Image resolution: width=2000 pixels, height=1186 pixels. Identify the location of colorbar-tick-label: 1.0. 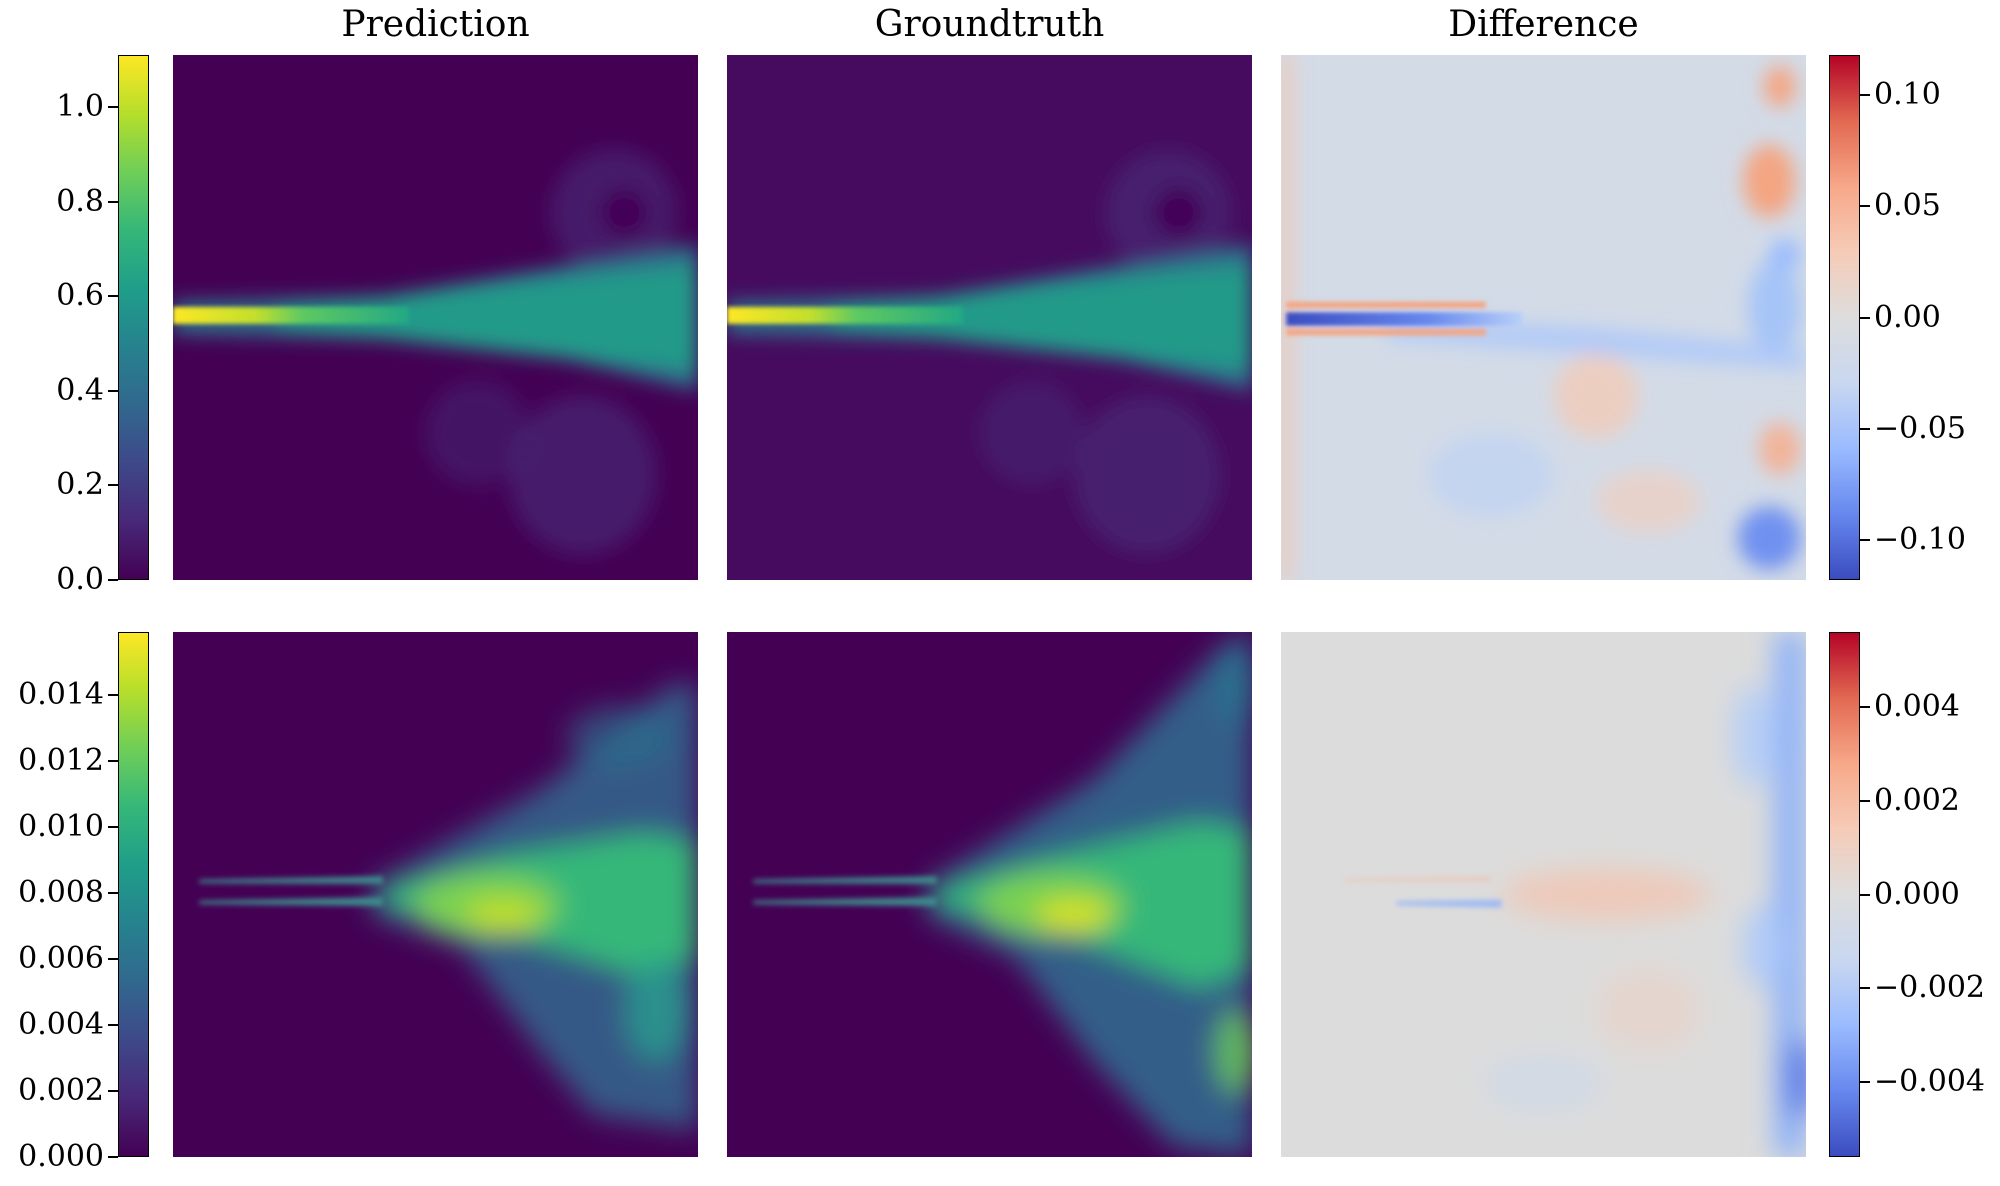
(80, 107).